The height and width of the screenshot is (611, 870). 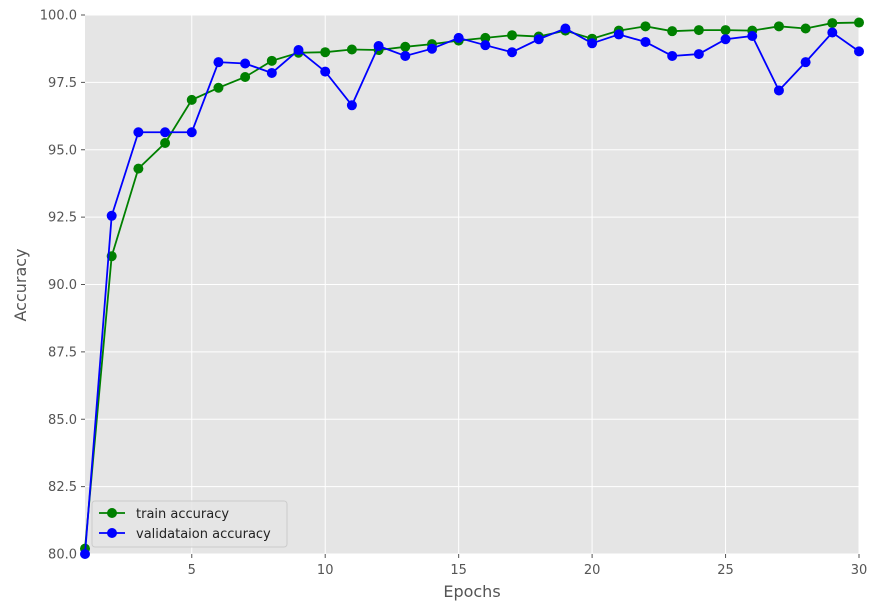 I want to click on y-tick-label-5: 92.5, so click(x=62, y=218).